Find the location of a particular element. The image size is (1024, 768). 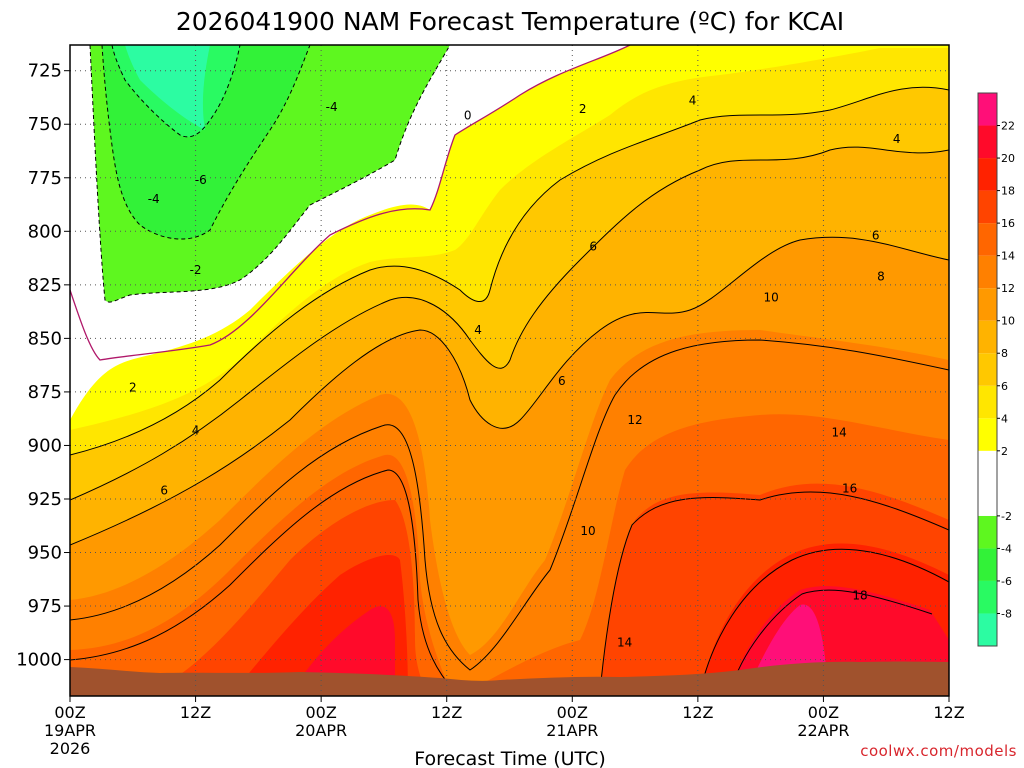

band-m10-m8 is located at coordinates (167, 87).